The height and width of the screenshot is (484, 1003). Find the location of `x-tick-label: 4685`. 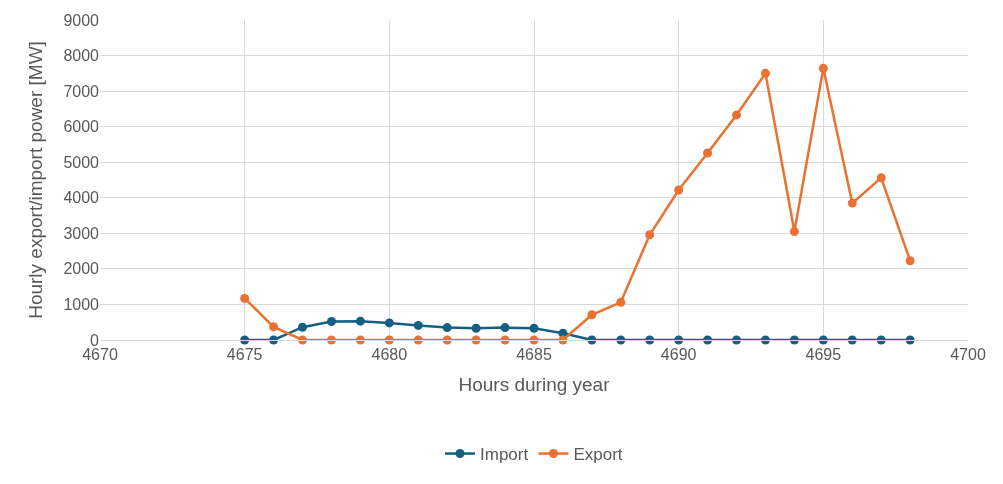

x-tick-label: 4685 is located at coordinates (534, 355).